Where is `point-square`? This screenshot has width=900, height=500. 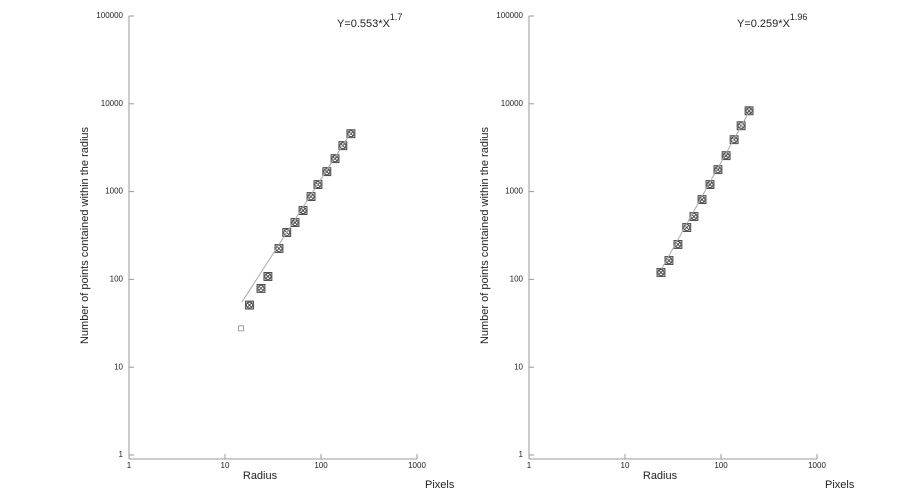 point-square is located at coordinates (241, 328).